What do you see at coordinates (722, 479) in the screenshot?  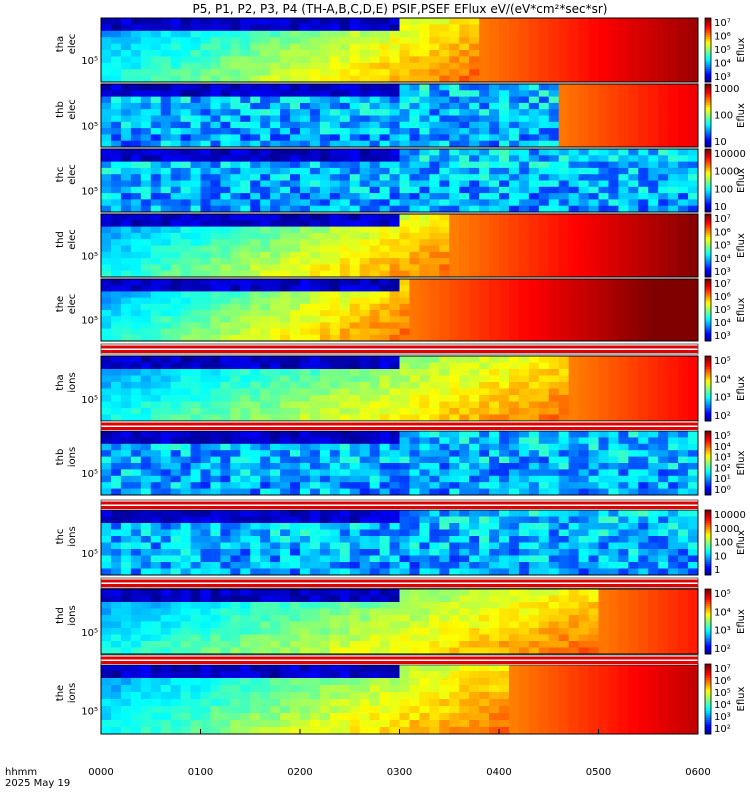 I see `colorbar-tick-label: 10¹` at bounding box center [722, 479].